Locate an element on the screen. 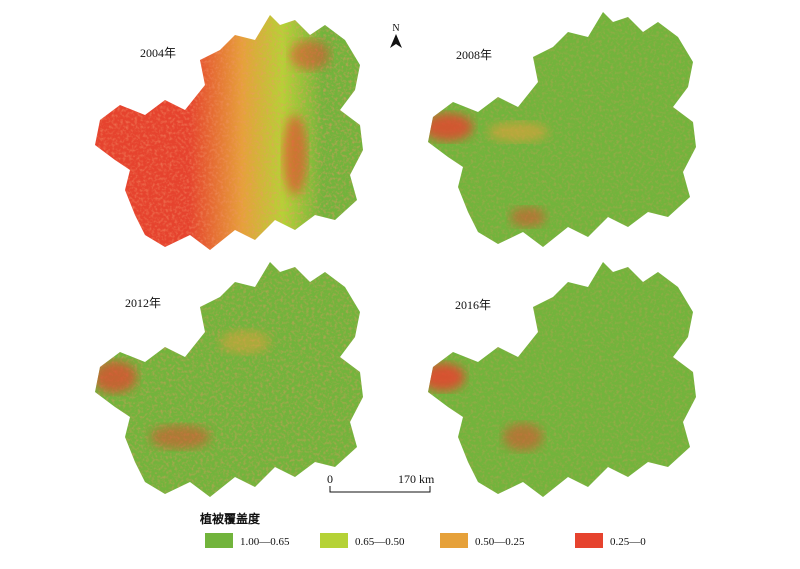  legend-title: 植被覆盖度 is located at coordinates (230, 518).